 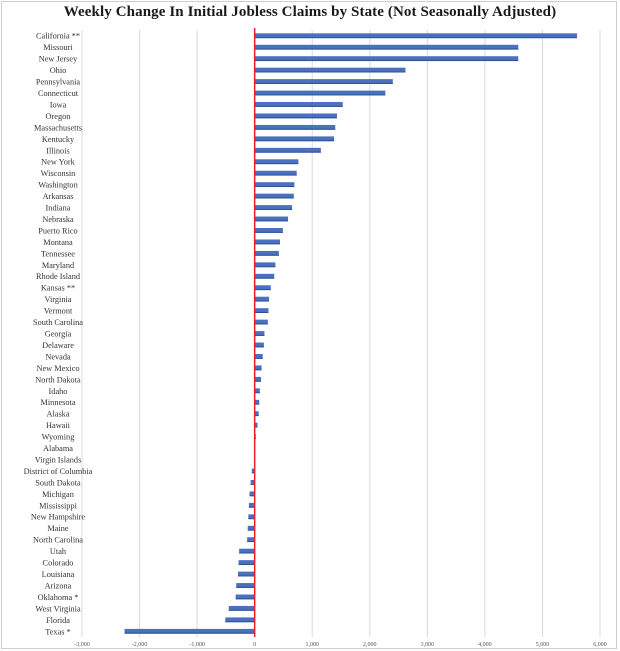 I want to click on category-label: District of Columbia, so click(x=58, y=471).